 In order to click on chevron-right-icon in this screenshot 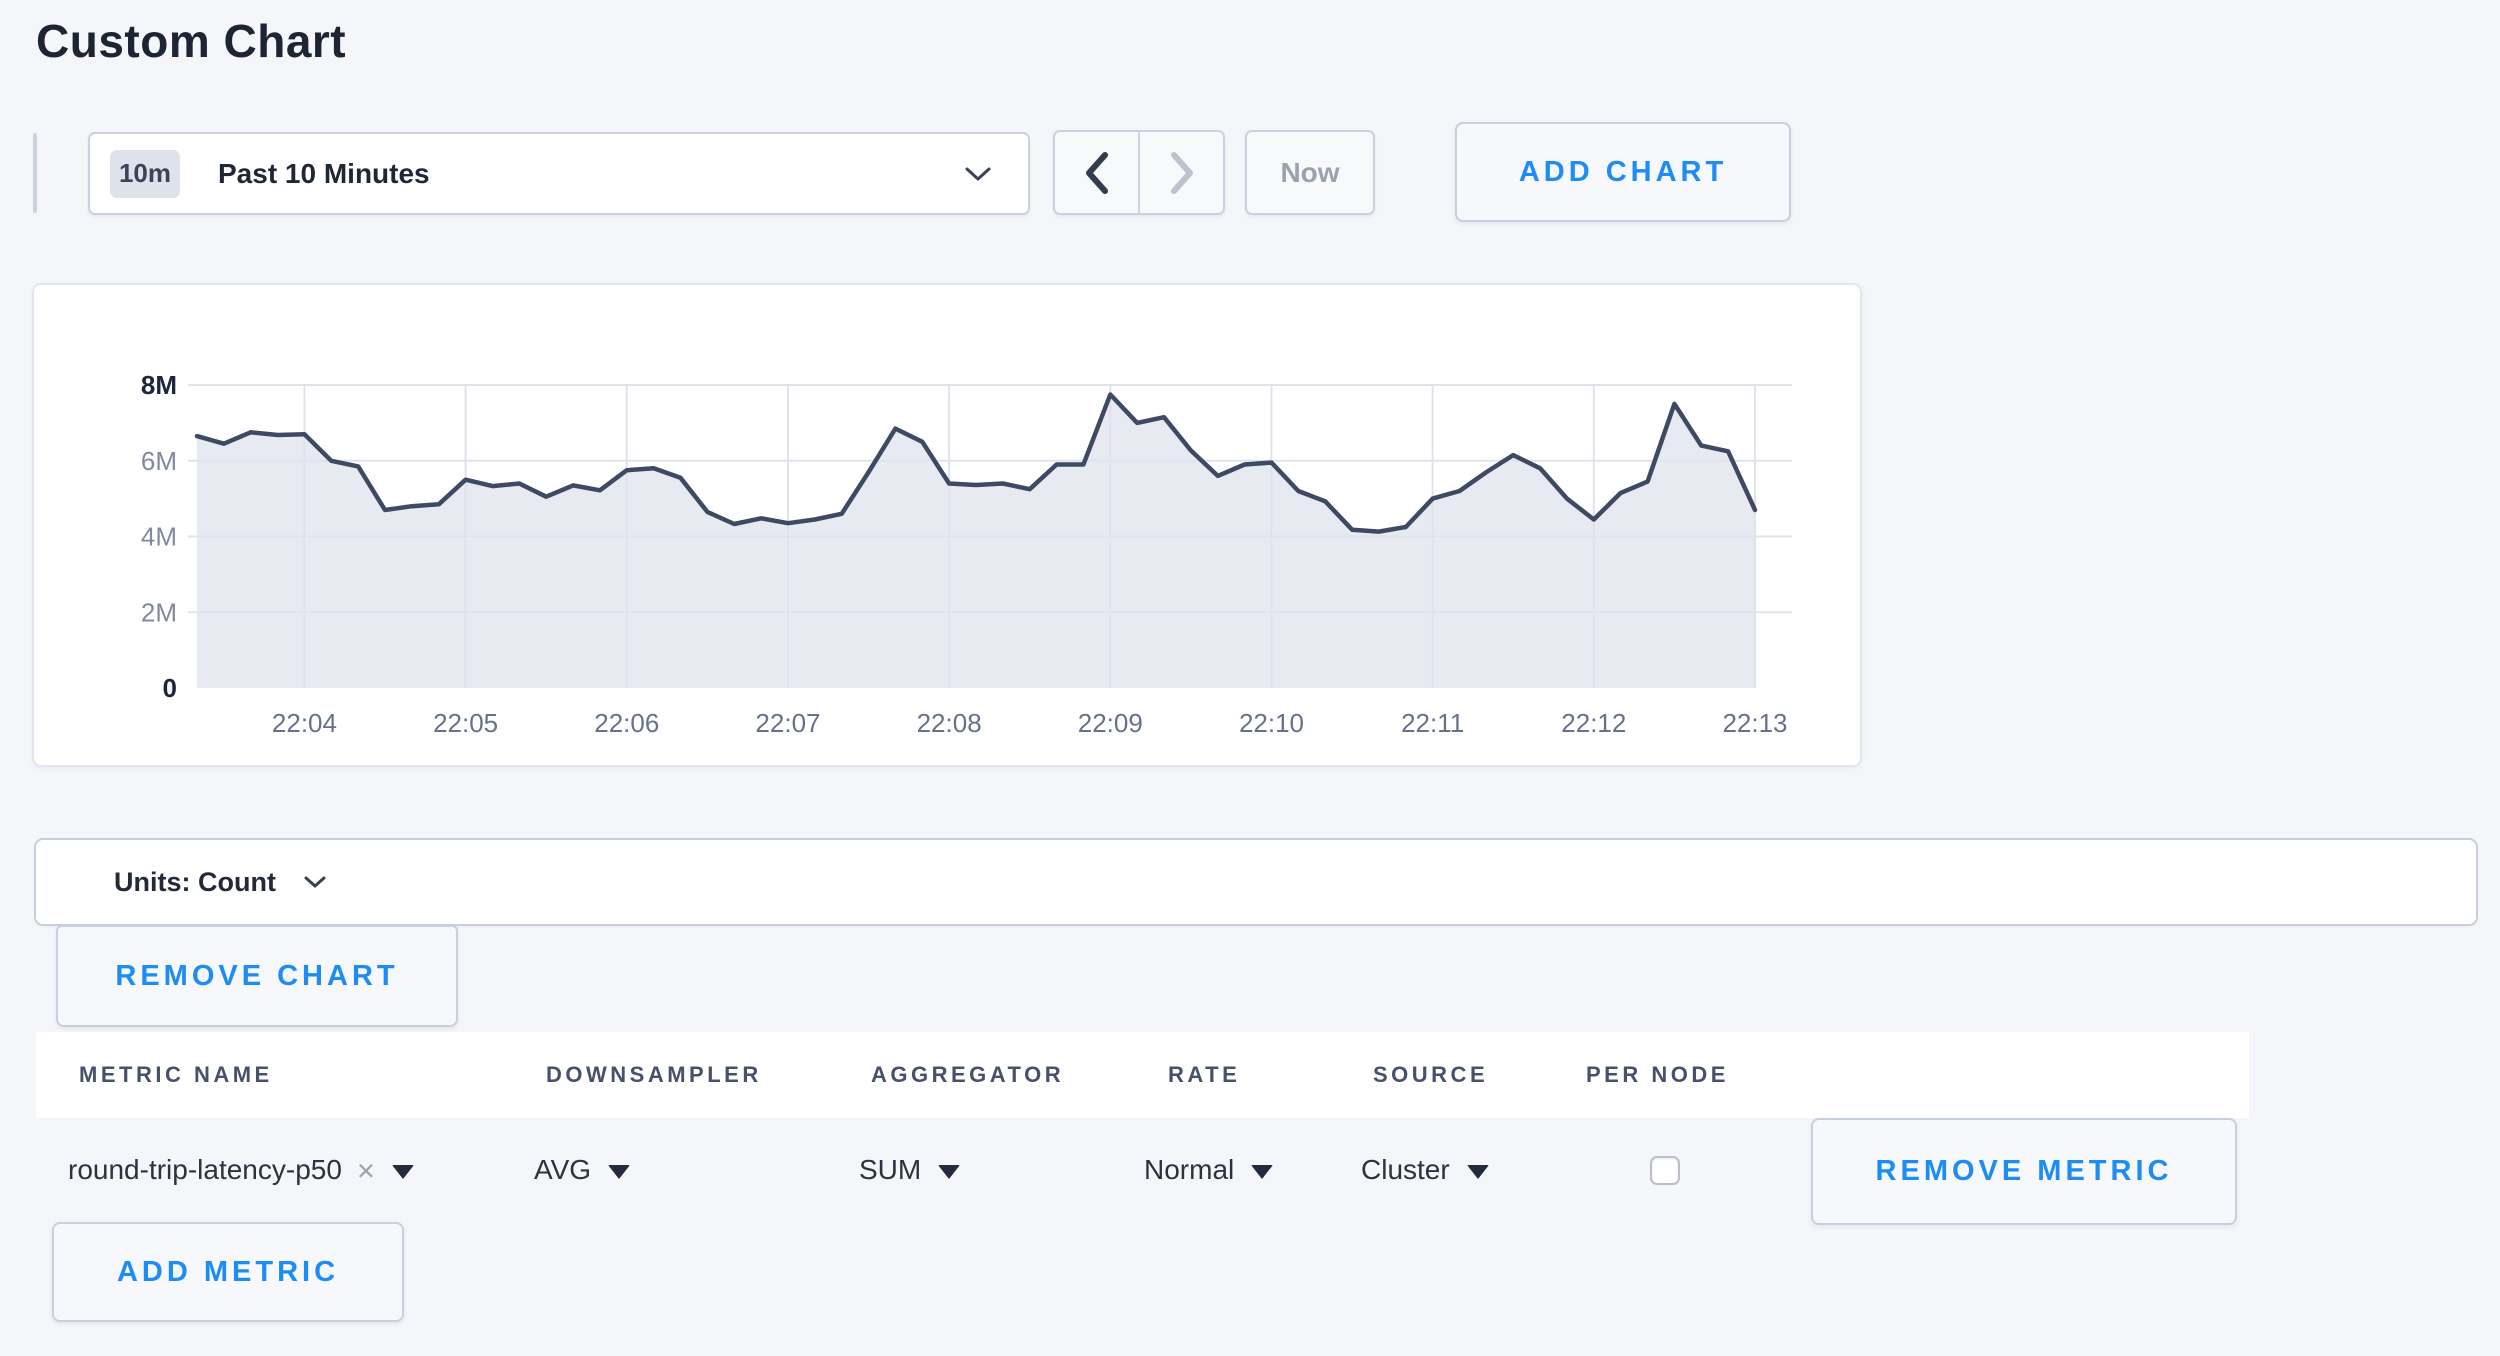, I will do `click(1181, 172)`.